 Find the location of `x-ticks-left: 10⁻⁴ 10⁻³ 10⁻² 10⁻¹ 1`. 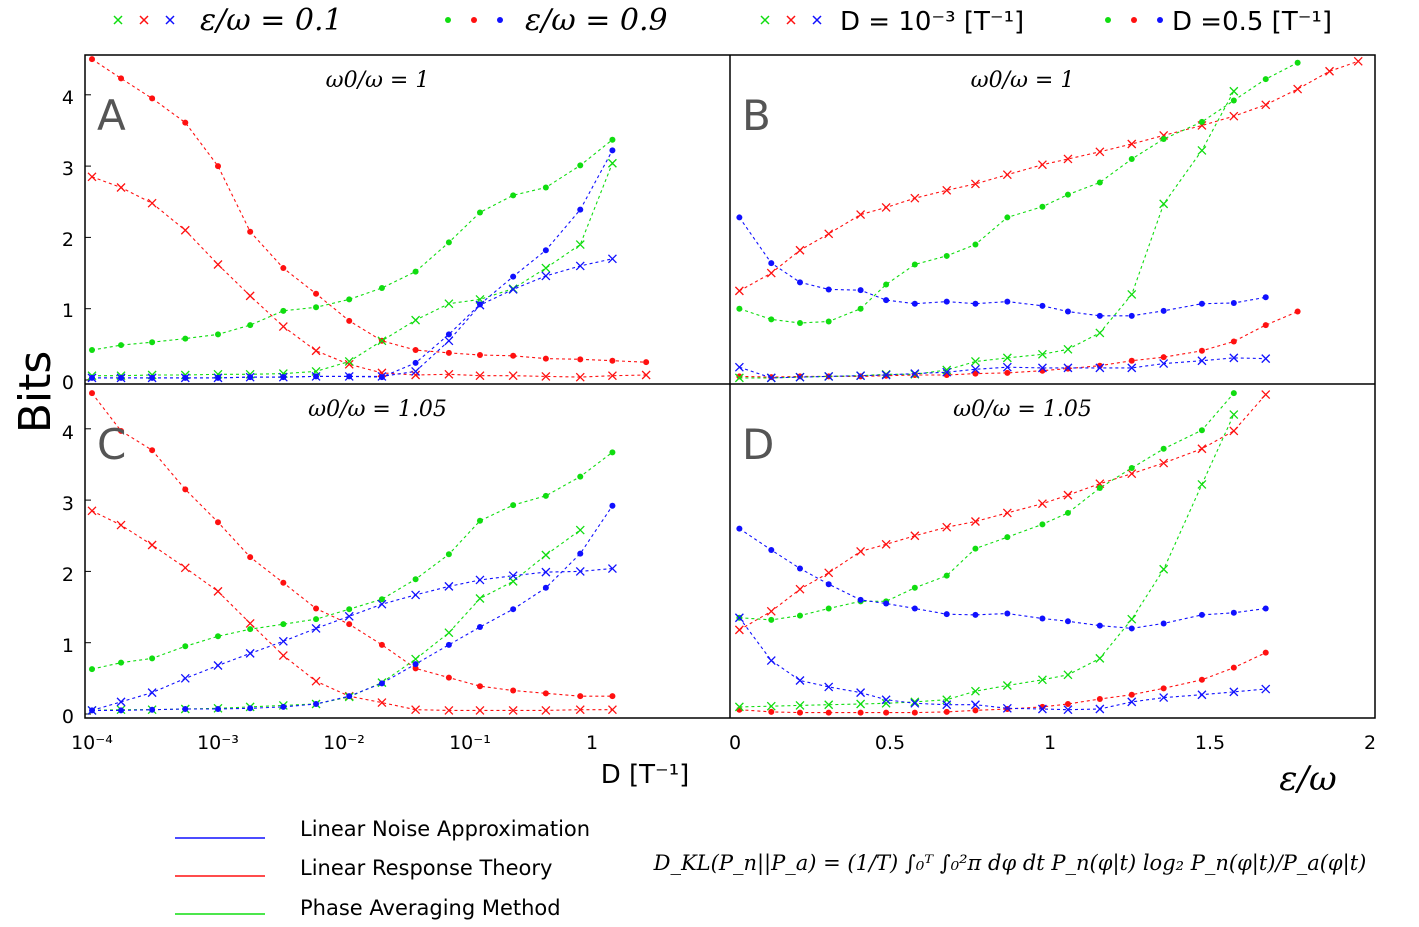

x-ticks-left: 10⁻⁴ 10⁻³ 10⁻² 10⁻¹ 1 is located at coordinates (334, 743).